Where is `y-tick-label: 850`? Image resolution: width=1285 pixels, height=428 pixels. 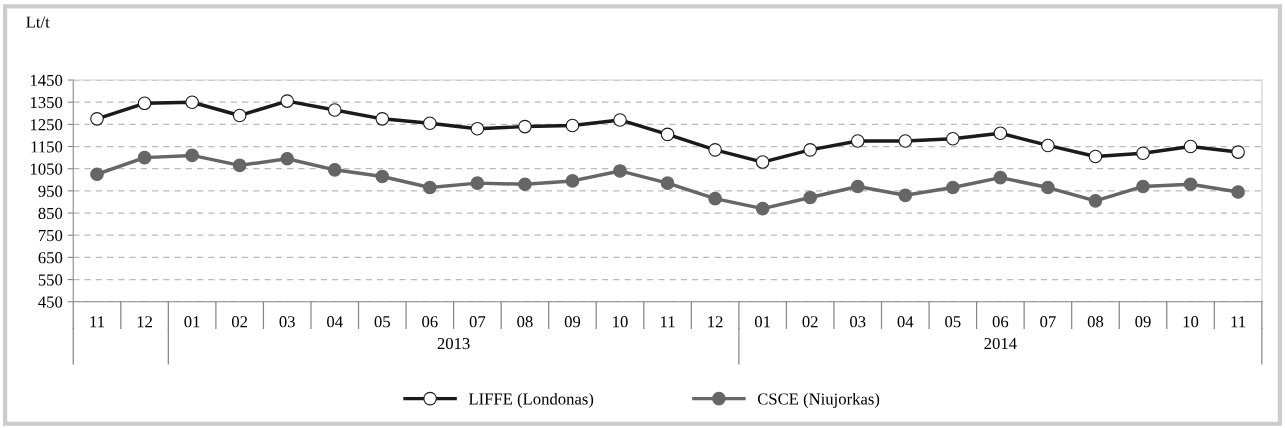
y-tick-label: 850 is located at coordinates (50, 213).